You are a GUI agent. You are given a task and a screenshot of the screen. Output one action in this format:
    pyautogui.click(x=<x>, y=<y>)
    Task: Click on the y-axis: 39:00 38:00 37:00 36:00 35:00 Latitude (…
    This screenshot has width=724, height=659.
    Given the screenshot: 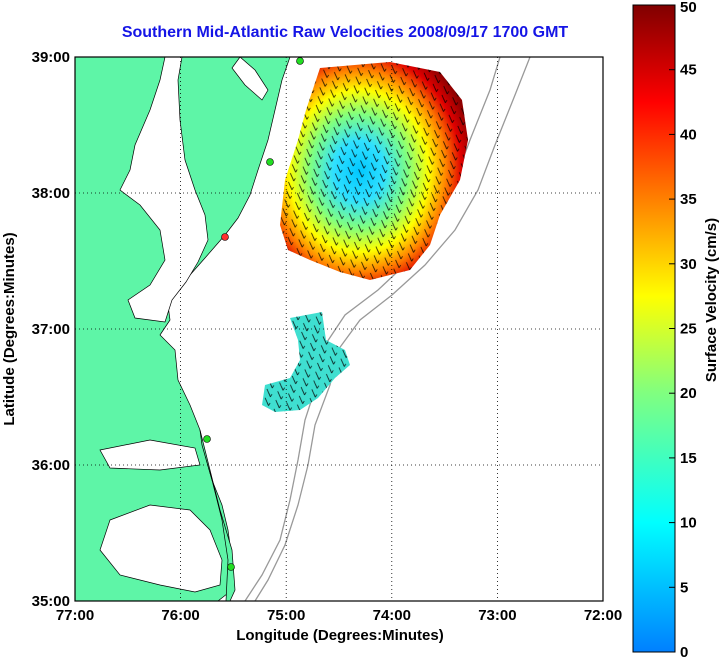 What is the action you would take?
    pyautogui.click(x=35, y=329)
    